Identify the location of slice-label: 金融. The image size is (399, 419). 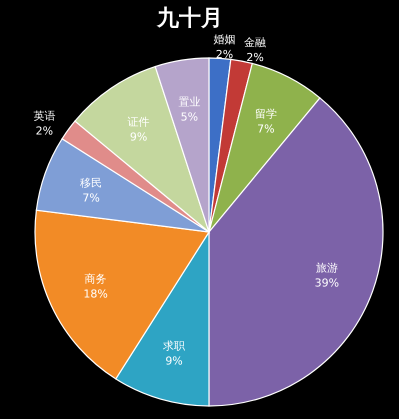
(255, 43).